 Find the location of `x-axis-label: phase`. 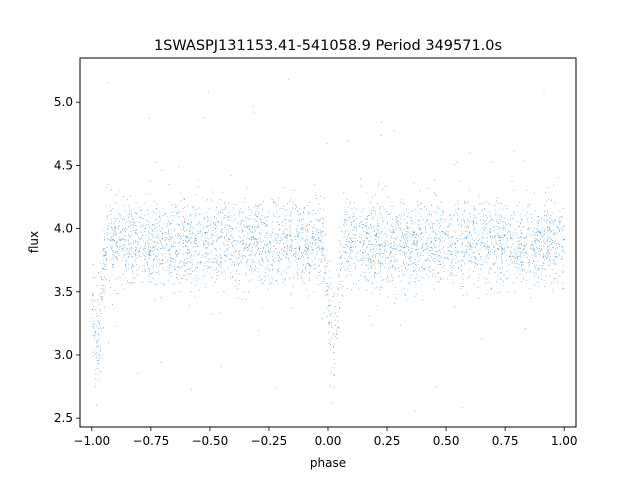

x-axis-label: phase is located at coordinates (328, 463).